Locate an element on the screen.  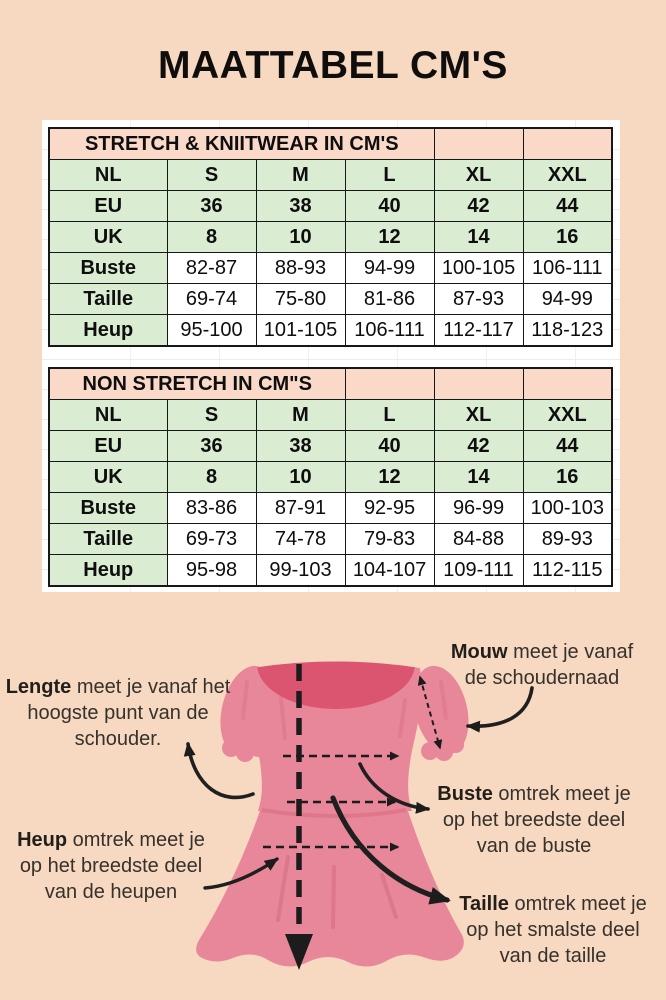
measure-cell: 96-99 is located at coordinates (478, 508).